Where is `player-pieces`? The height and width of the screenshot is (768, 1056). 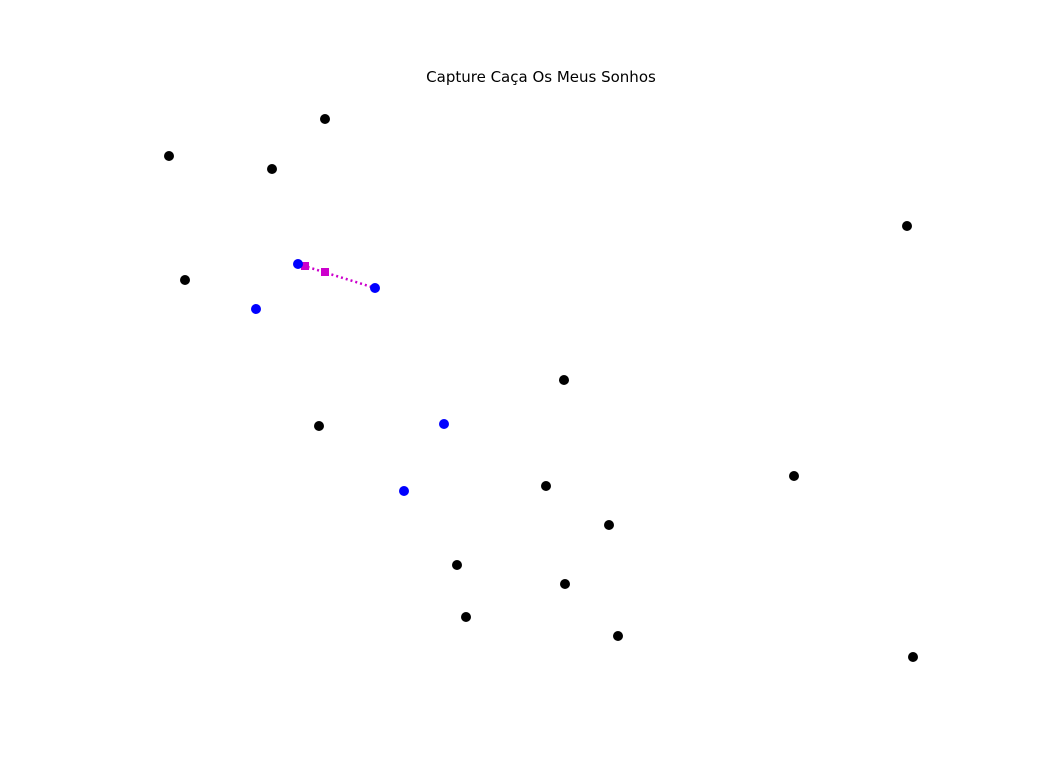
player-pieces is located at coordinates (350, 377).